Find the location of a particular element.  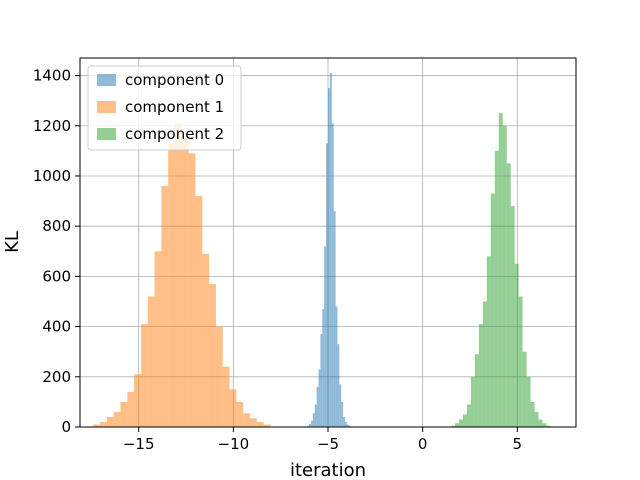

series-bars is located at coordinates (328, 250).